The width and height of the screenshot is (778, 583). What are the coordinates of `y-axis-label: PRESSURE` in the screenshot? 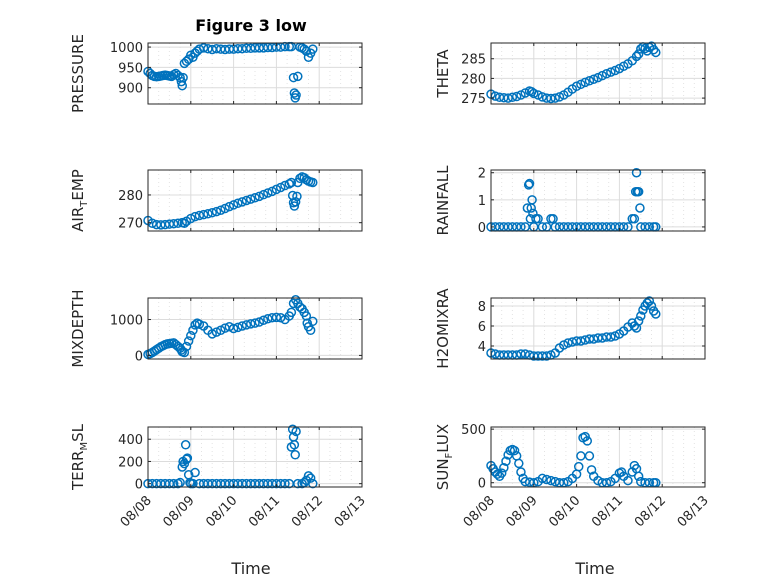 It's located at (78, 73).